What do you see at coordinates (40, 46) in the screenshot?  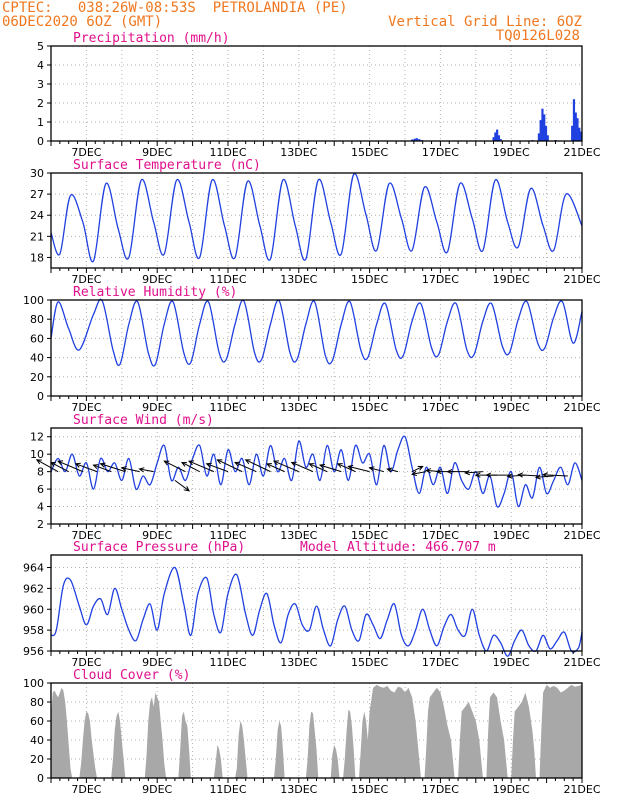 I see `y-tick-label: 5` at bounding box center [40, 46].